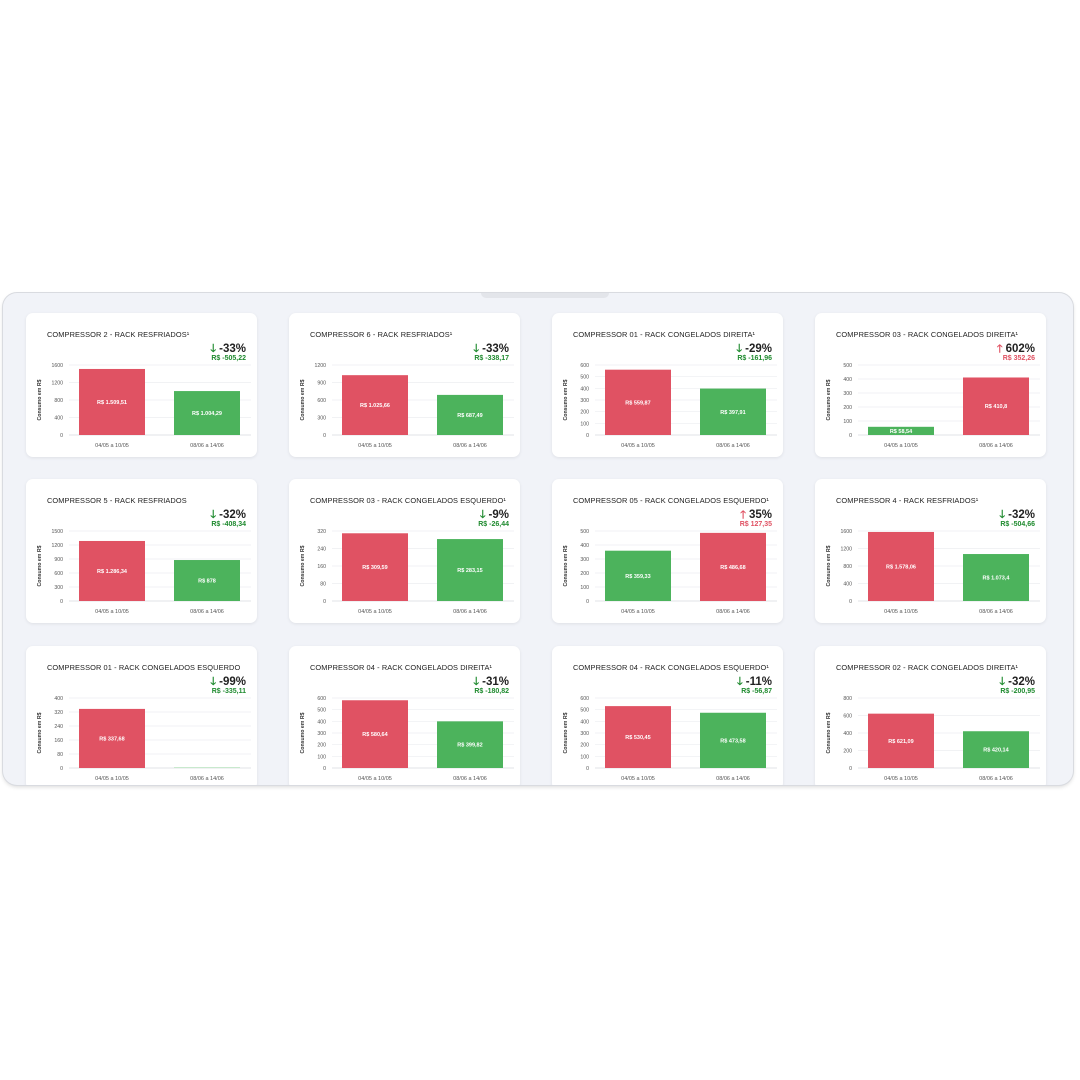 The height and width of the screenshot is (1080, 1080). Describe the element at coordinates (927, 334) in the screenshot. I see `chart-title: COMPRESSOR 03 - RACK CONGELADOS DIREITA¹` at that location.